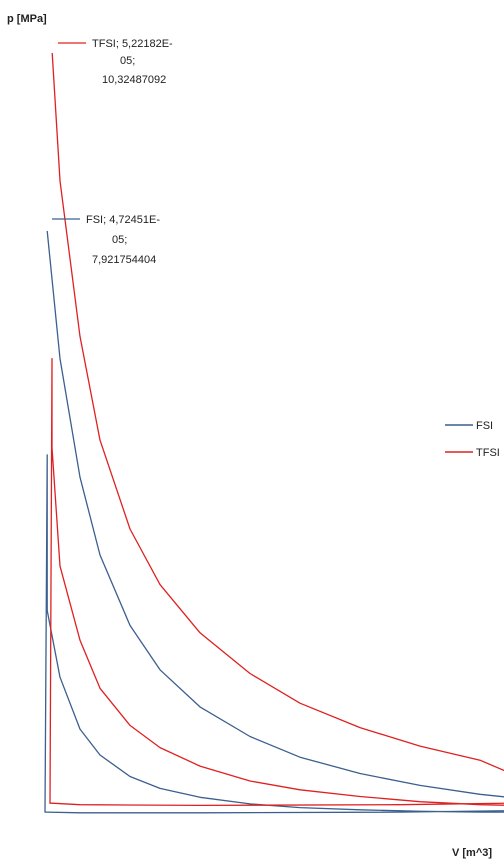 This screenshot has height=862, width=504. Describe the element at coordinates (488, 453) in the screenshot. I see `legend-label-tfsi: TFSI` at that location.